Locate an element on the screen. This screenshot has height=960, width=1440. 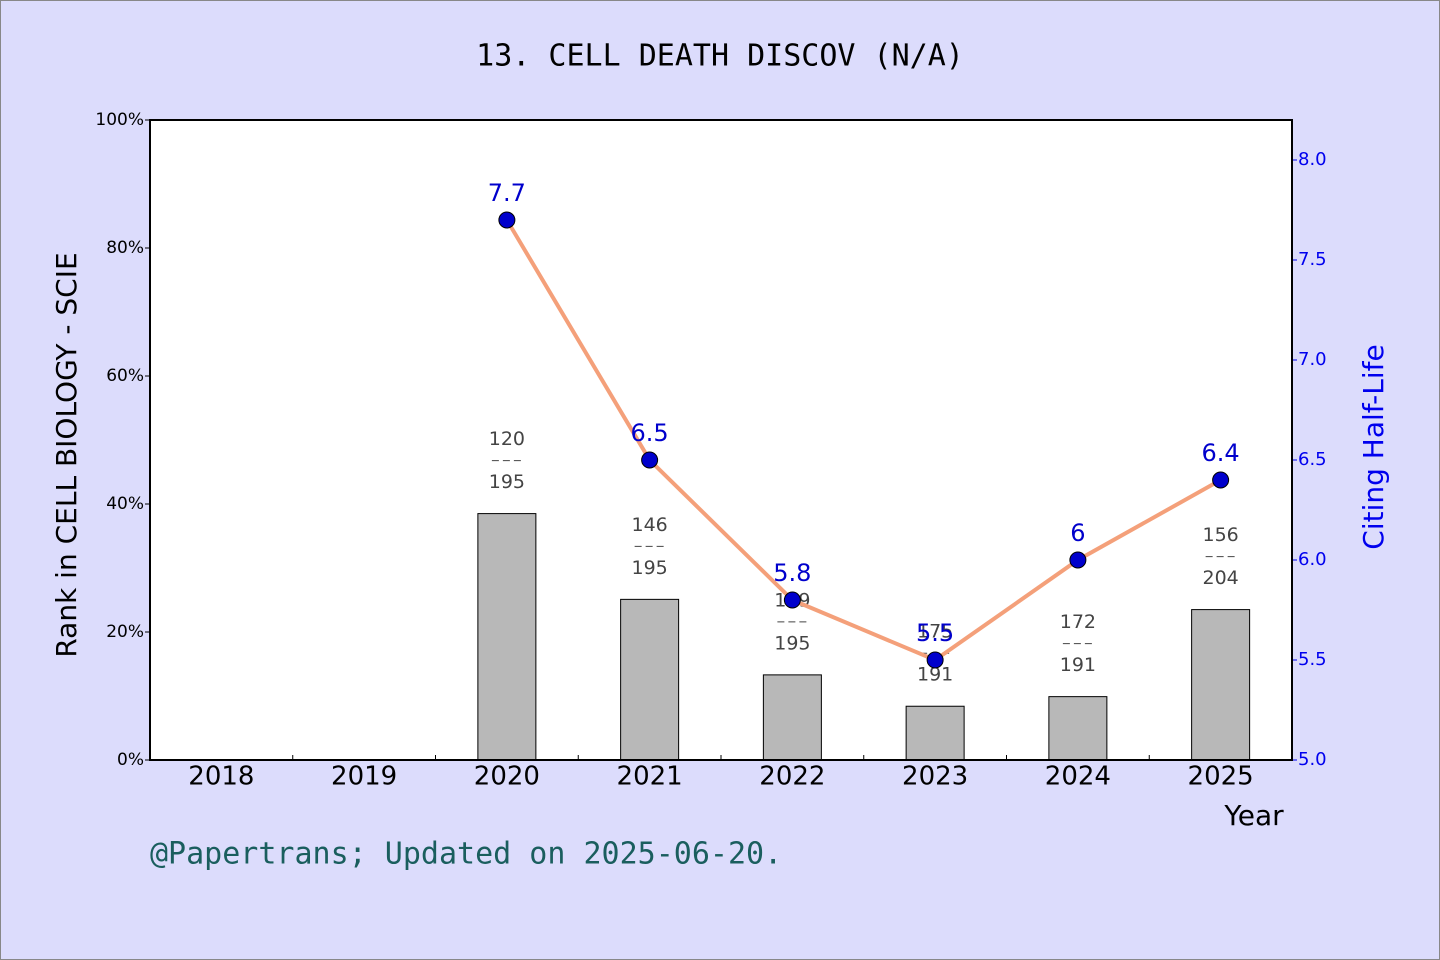
data-label: 6.5 is located at coordinates (650, 433).